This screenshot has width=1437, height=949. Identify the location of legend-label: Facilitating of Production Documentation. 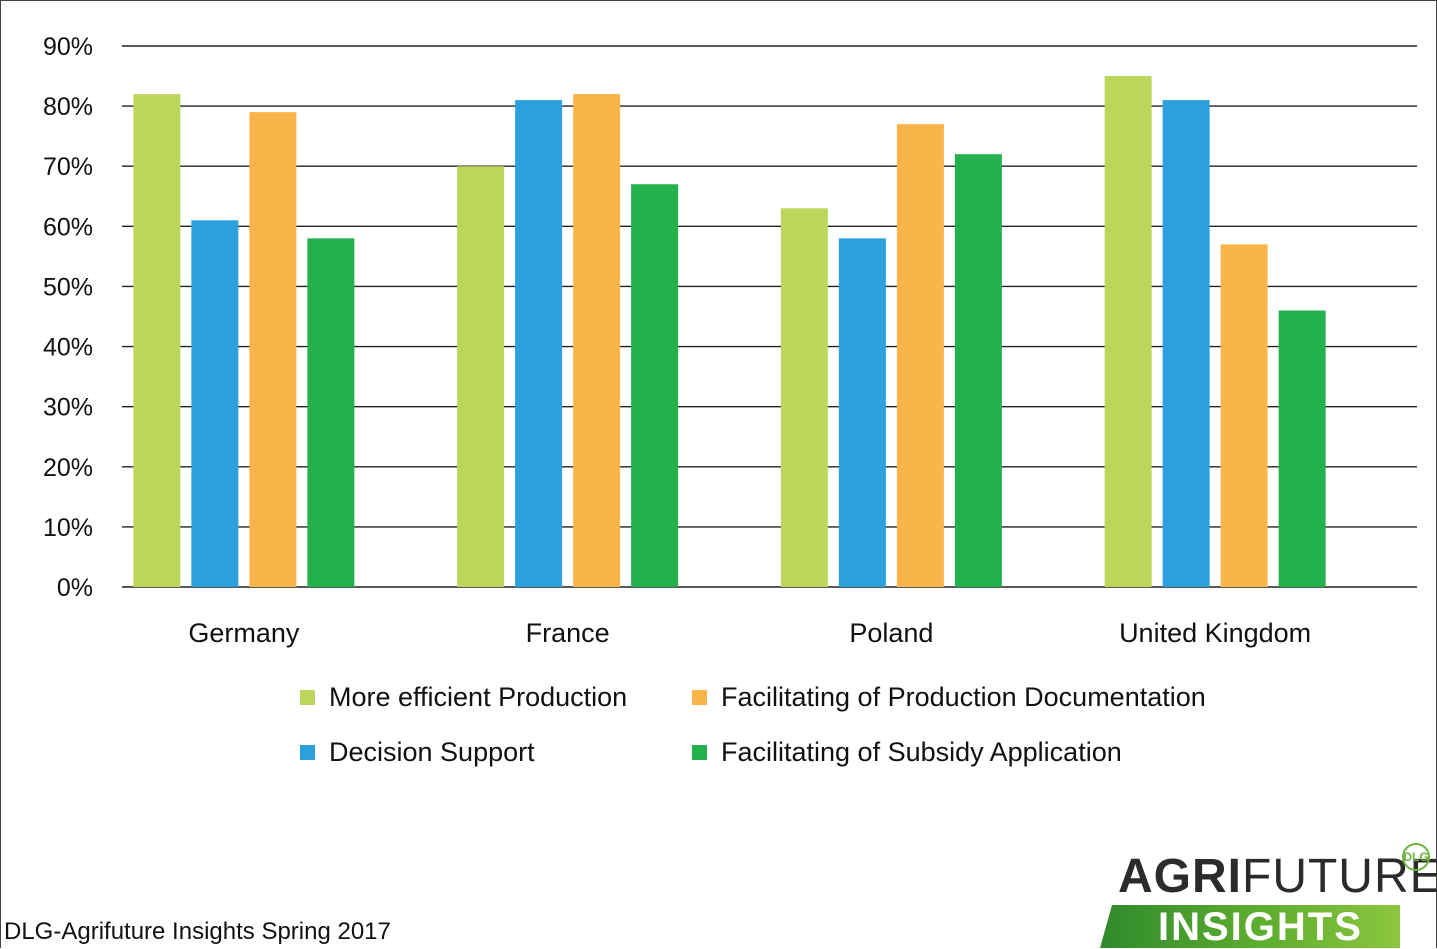
(963, 697).